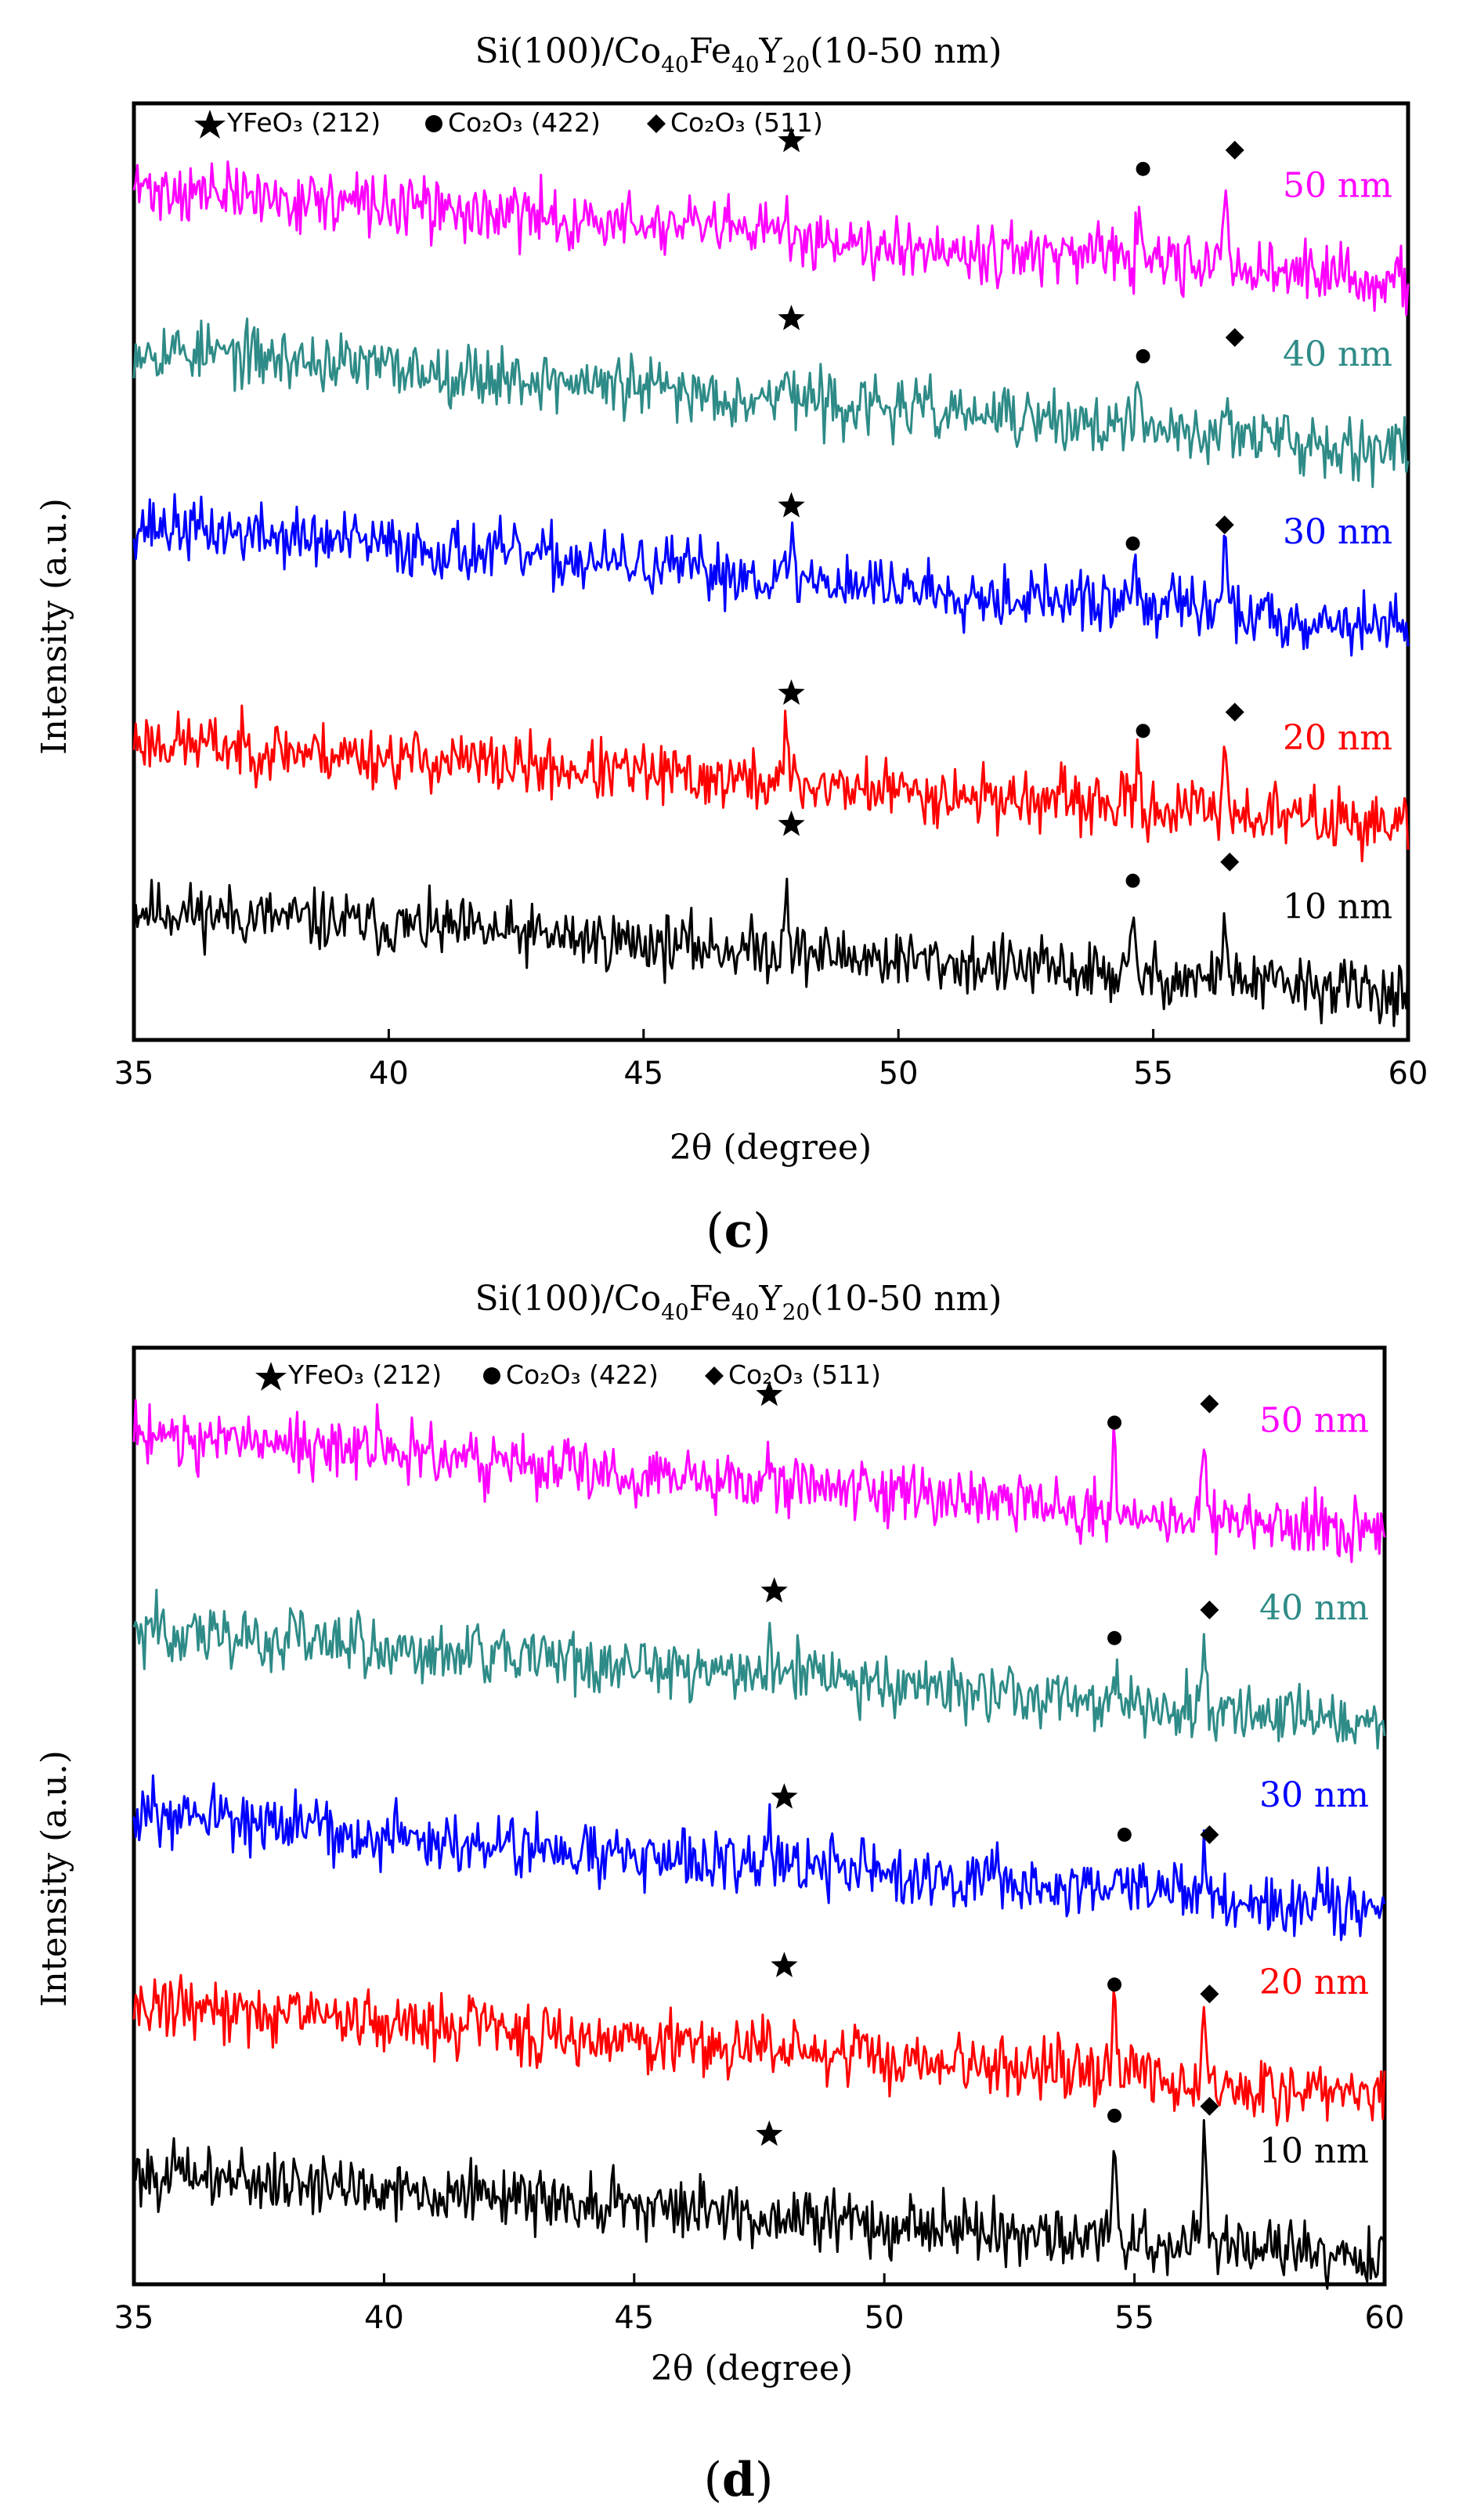 This screenshot has width=1477, height=2520. I want to click on panel-label-d: (d), so click(739, 2480).